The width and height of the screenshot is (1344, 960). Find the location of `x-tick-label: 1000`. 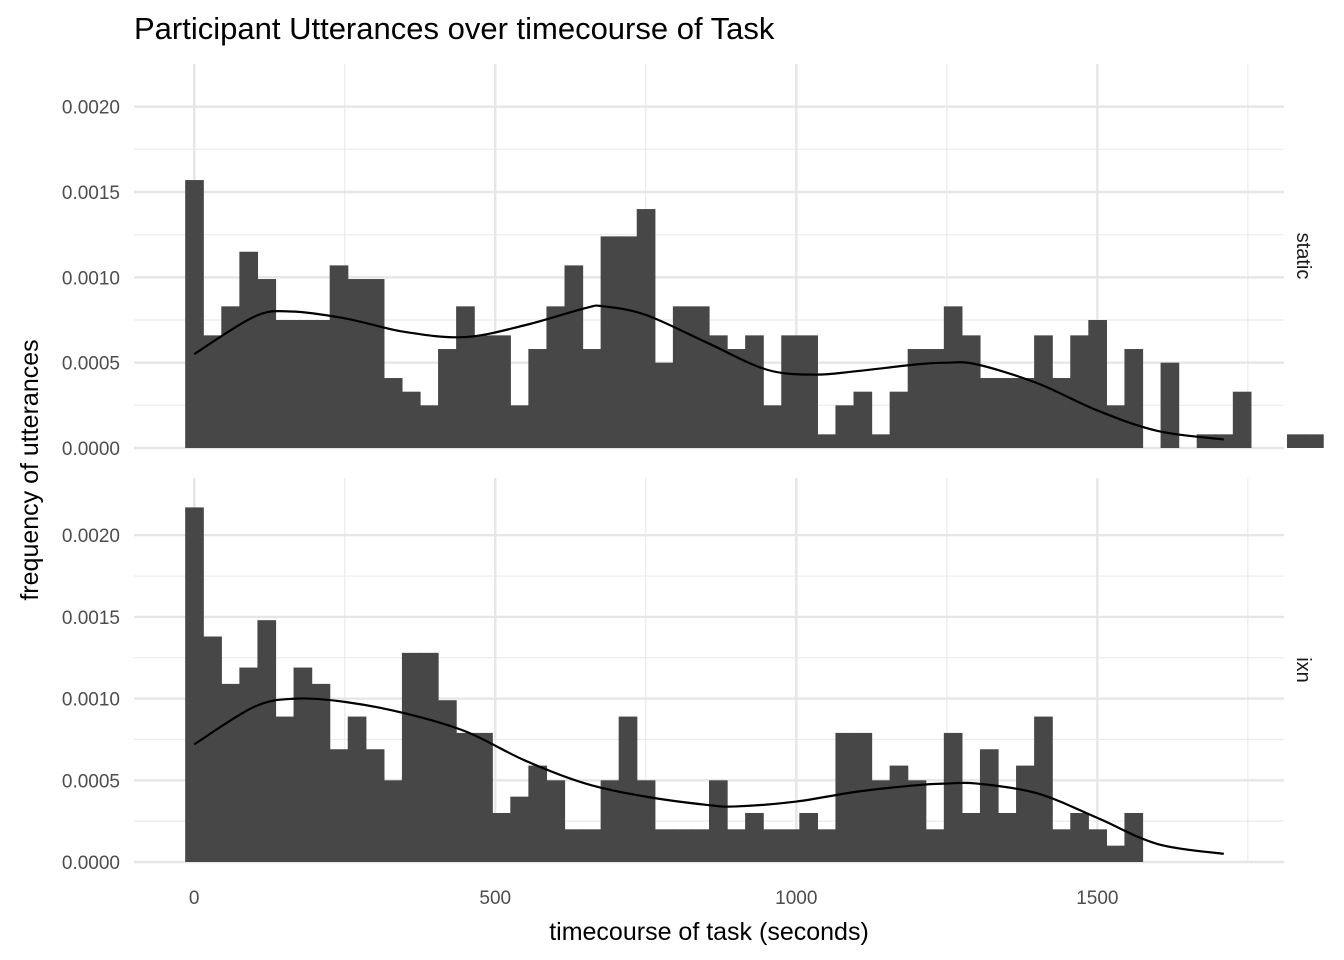

x-tick-label: 1000 is located at coordinates (796, 898).